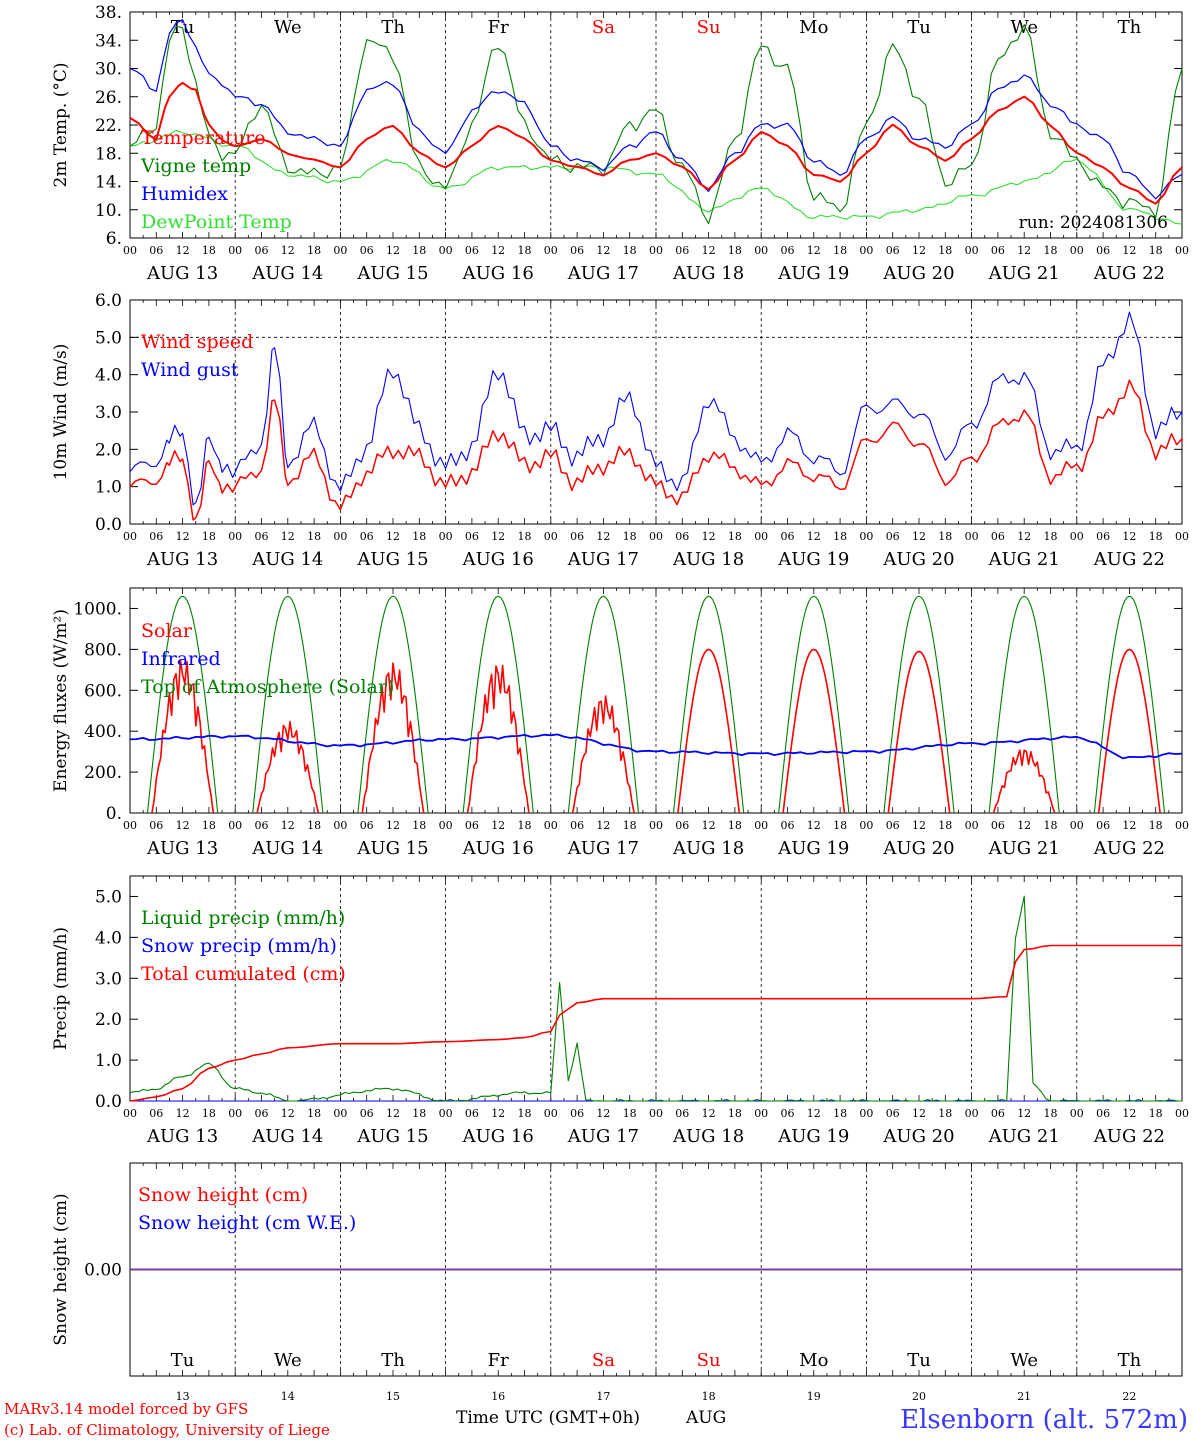  What do you see at coordinates (108, 126) in the screenshot?
I see `y-tick-label: 22.` at bounding box center [108, 126].